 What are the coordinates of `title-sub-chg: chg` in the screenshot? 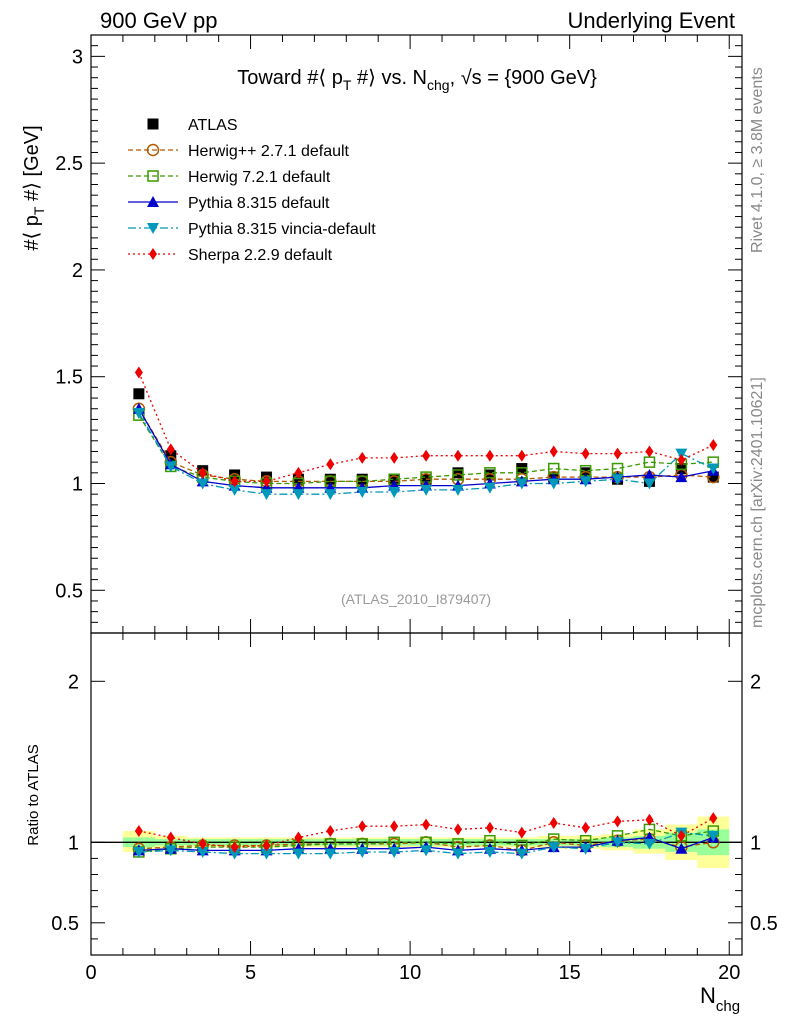 It's located at (438, 85).